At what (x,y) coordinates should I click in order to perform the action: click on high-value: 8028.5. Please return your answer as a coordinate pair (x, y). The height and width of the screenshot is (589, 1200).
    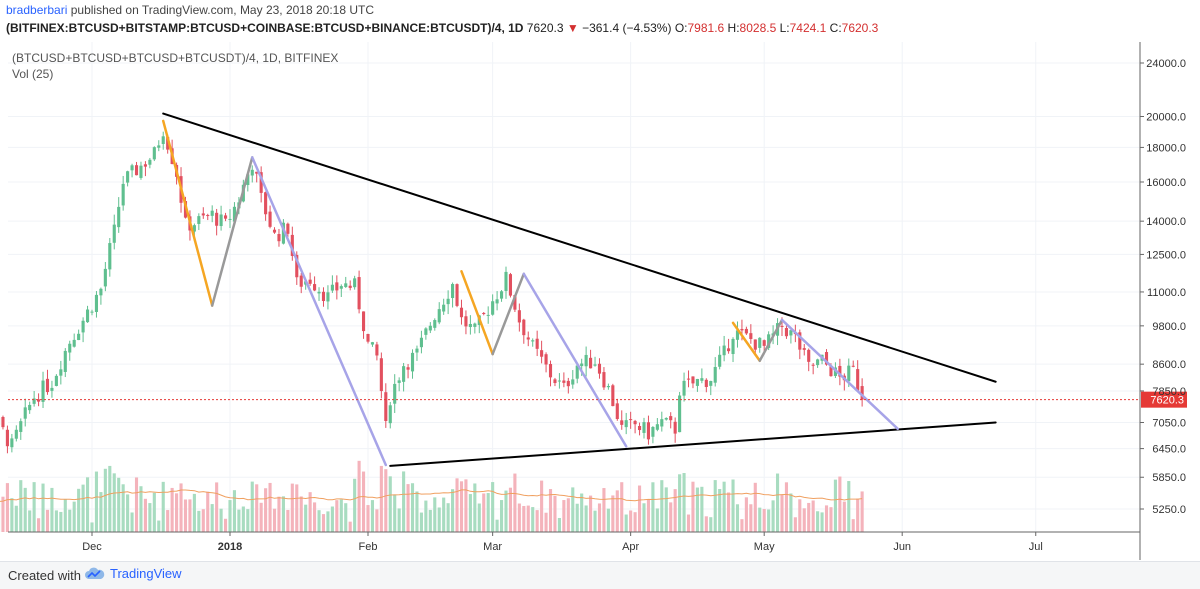
    Looking at the image, I should click on (758, 28).